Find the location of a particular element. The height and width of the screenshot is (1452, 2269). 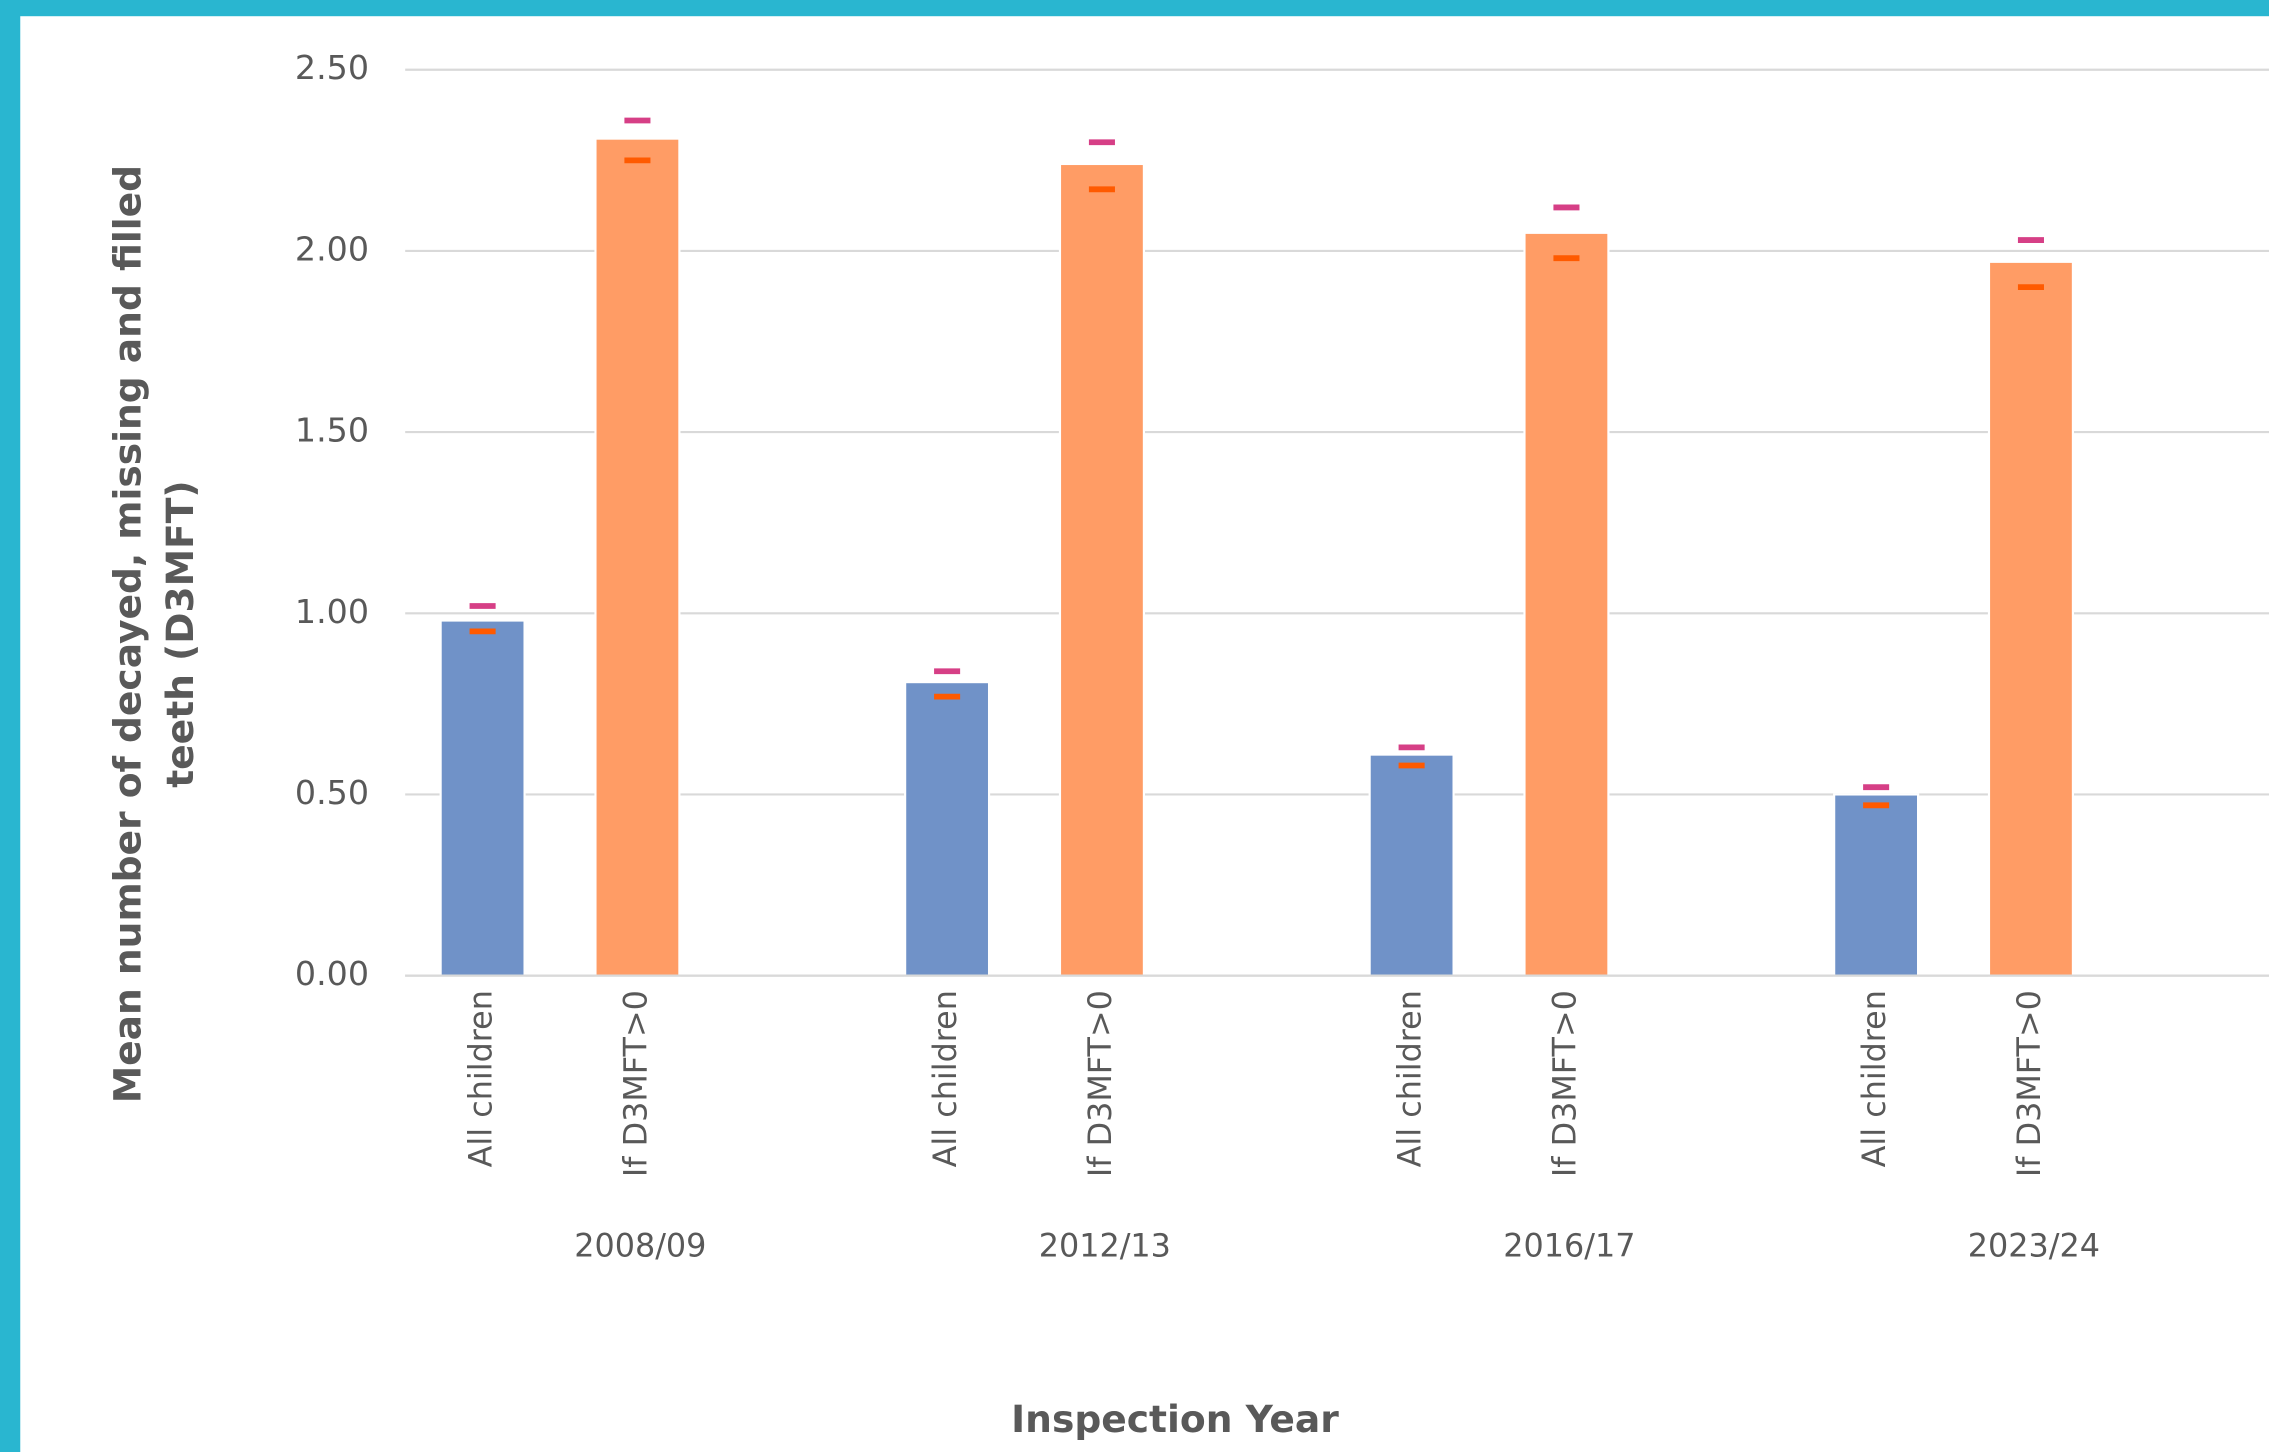

y-tick-label: 0.50 is located at coordinates (332, 792).